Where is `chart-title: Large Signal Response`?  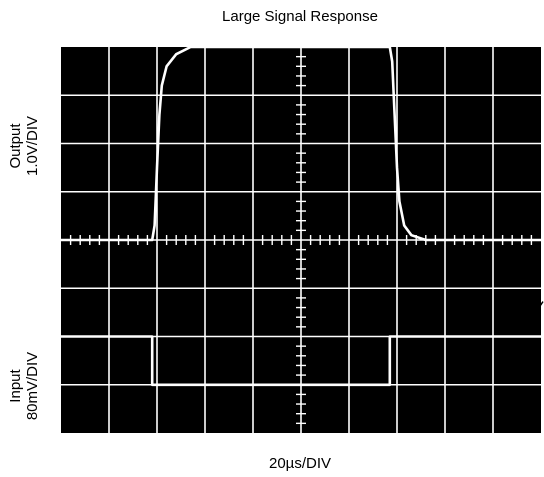
chart-title: Large Signal Response is located at coordinates (300, 16).